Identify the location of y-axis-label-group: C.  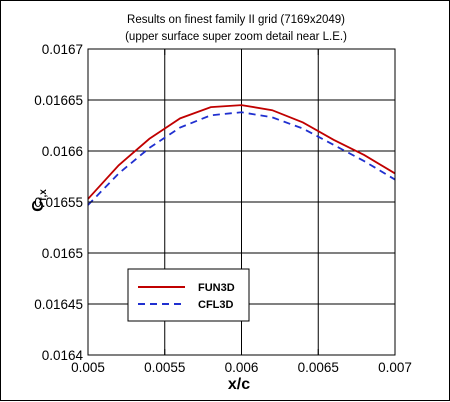
(38, 206).